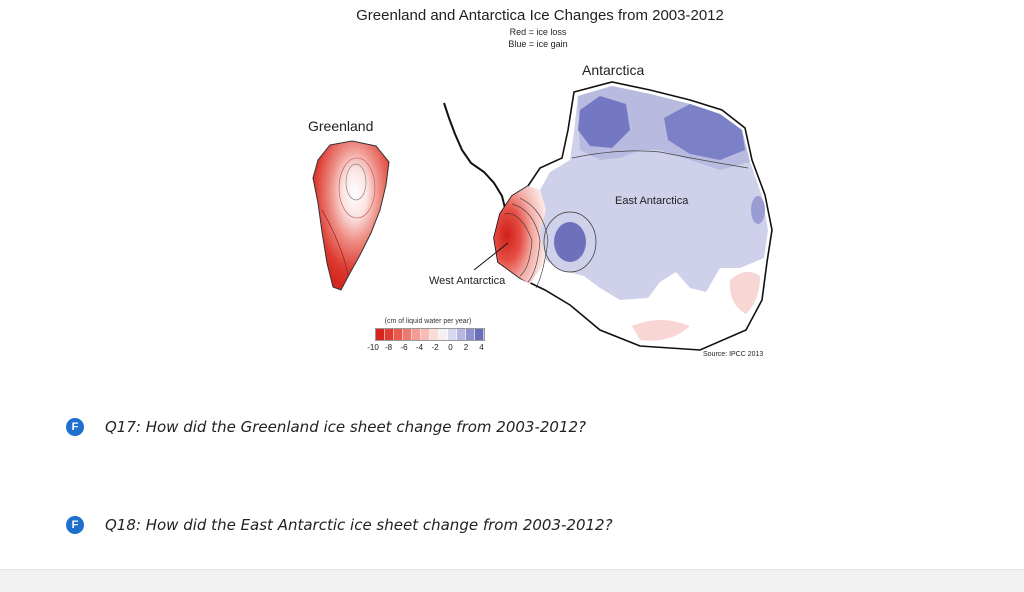 Image resolution: width=1024 pixels, height=592 pixels. Describe the element at coordinates (733, 354) in the screenshot. I see `source-credit: Source: IPCC 2013` at that location.